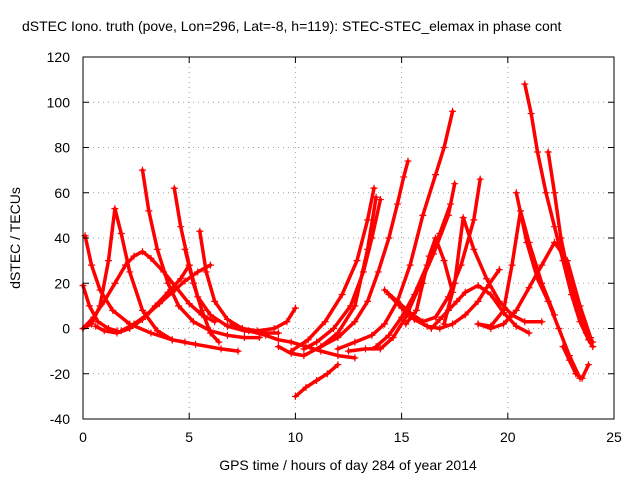 This screenshot has height=480, width=640. Describe the element at coordinates (296, 437) in the screenshot. I see `x-tick-label: 10` at that location.